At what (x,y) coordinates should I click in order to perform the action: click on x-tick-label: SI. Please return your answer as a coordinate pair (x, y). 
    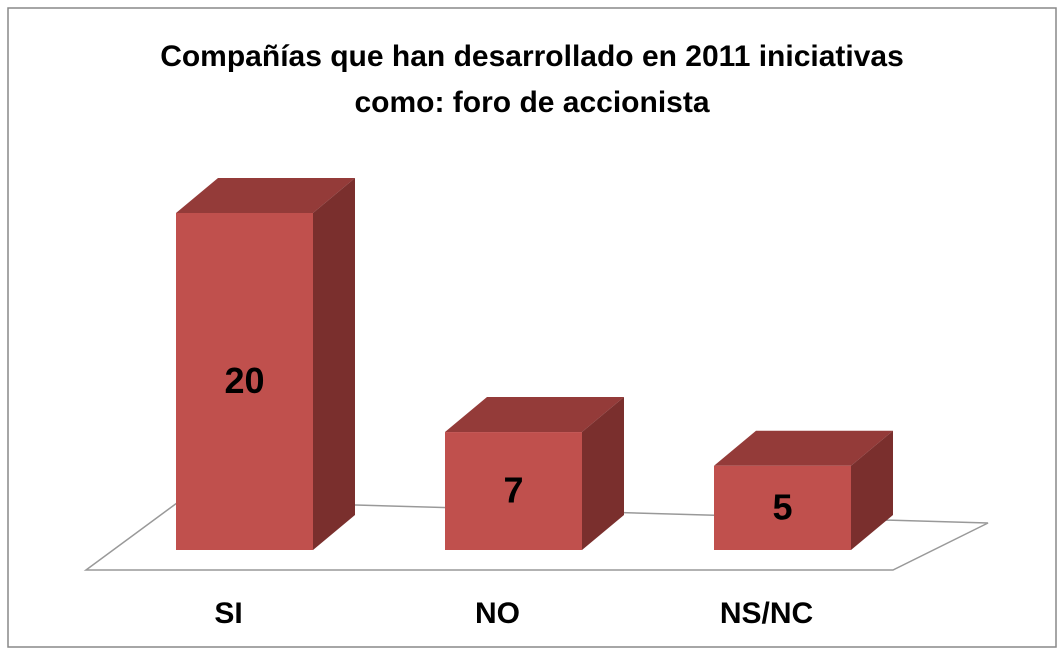
    Looking at the image, I should click on (228, 613).